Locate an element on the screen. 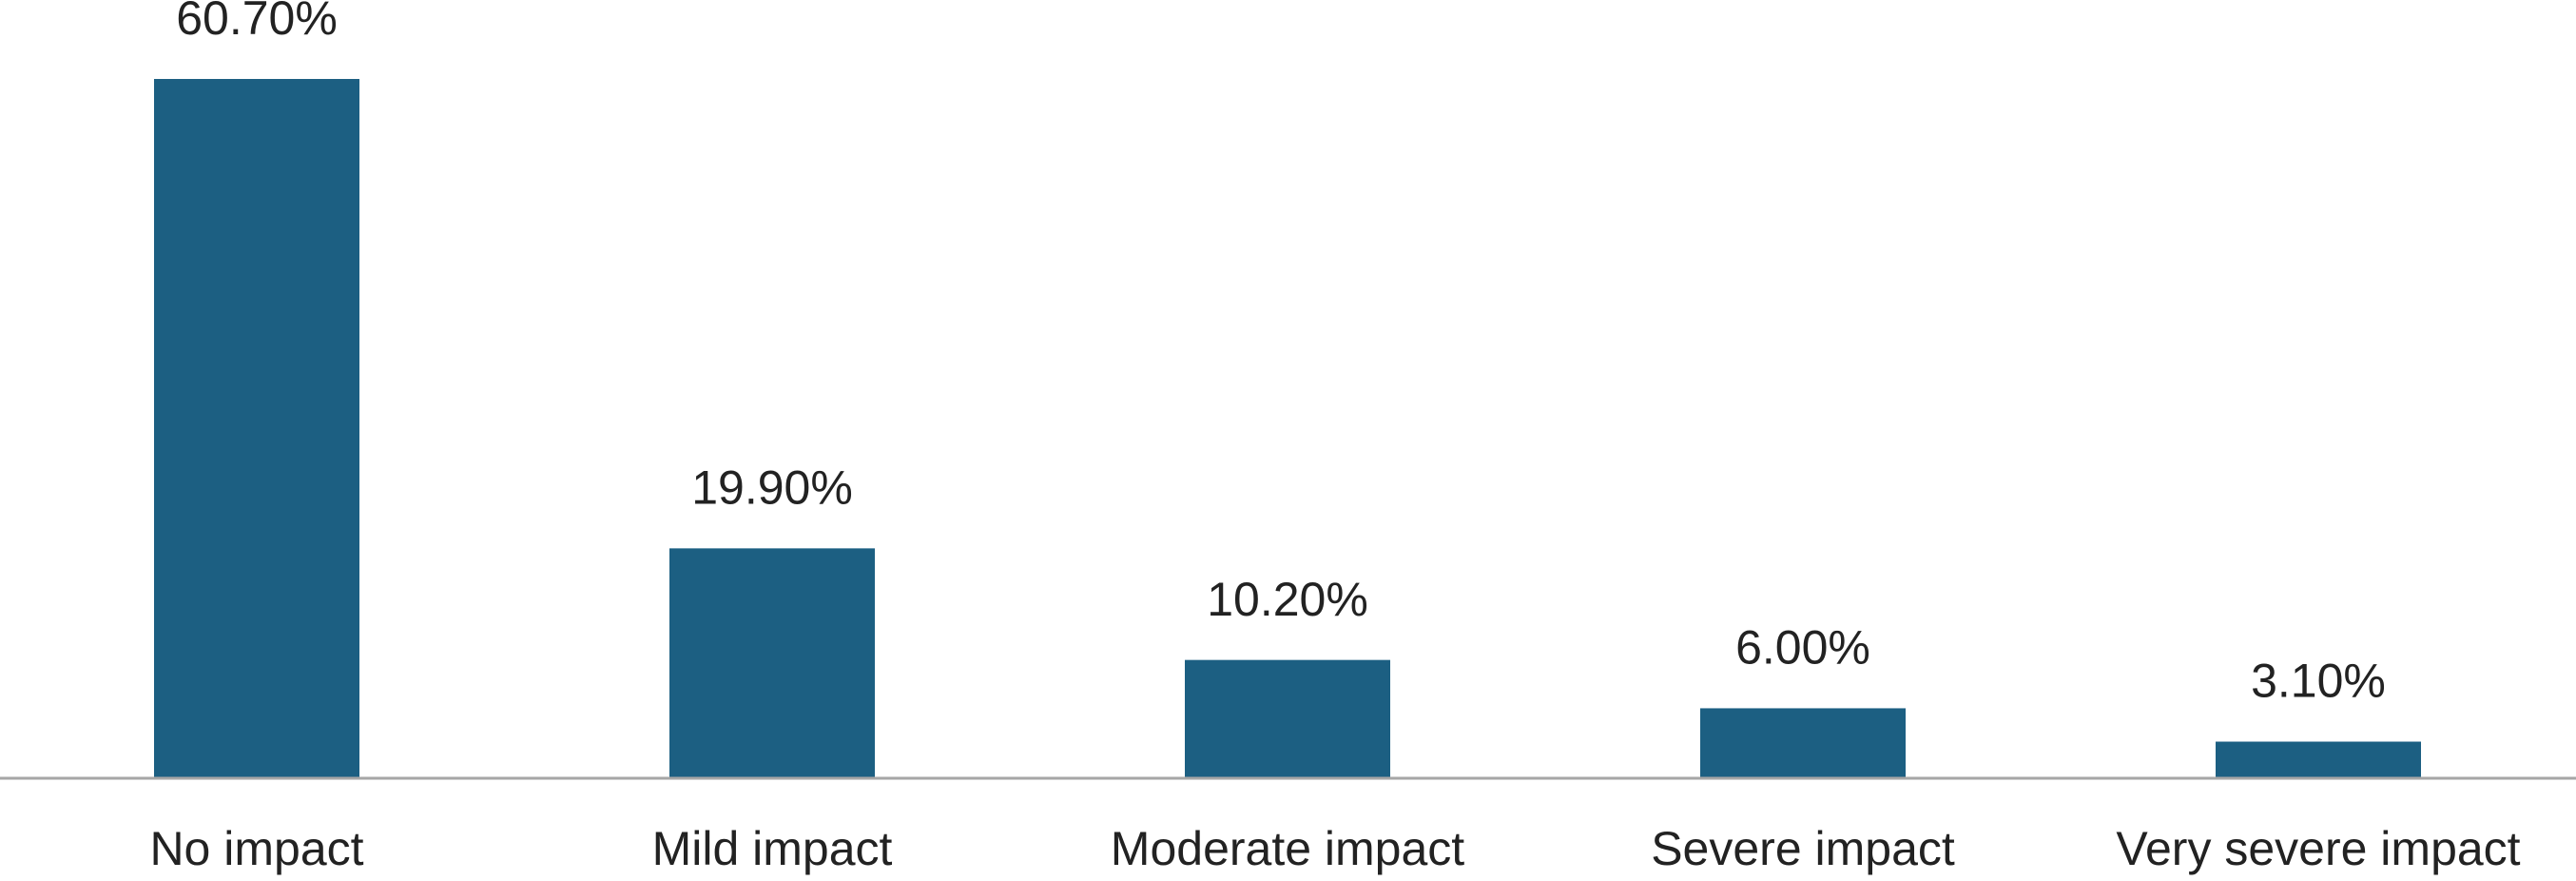  x-tick-label: Very severe impact is located at coordinates (2318, 848).